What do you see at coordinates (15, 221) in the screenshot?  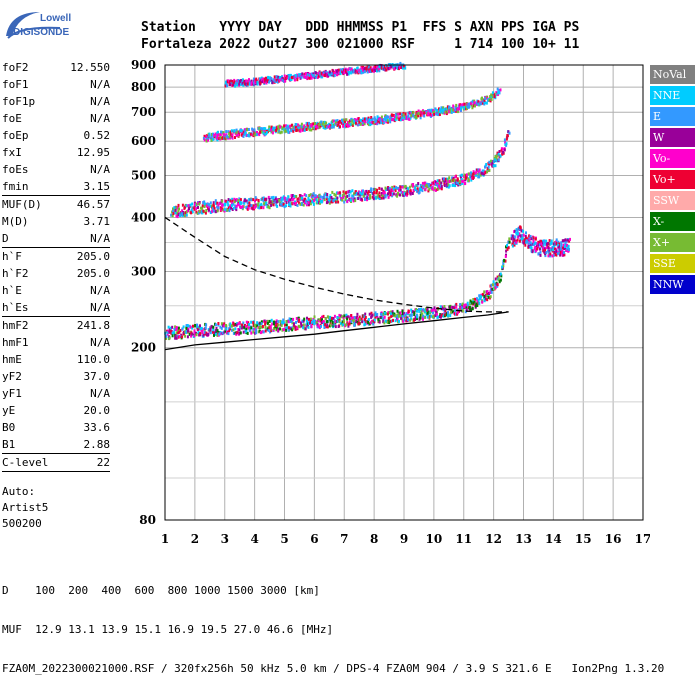 I see `param-label: M(D)` at bounding box center [15, 221].